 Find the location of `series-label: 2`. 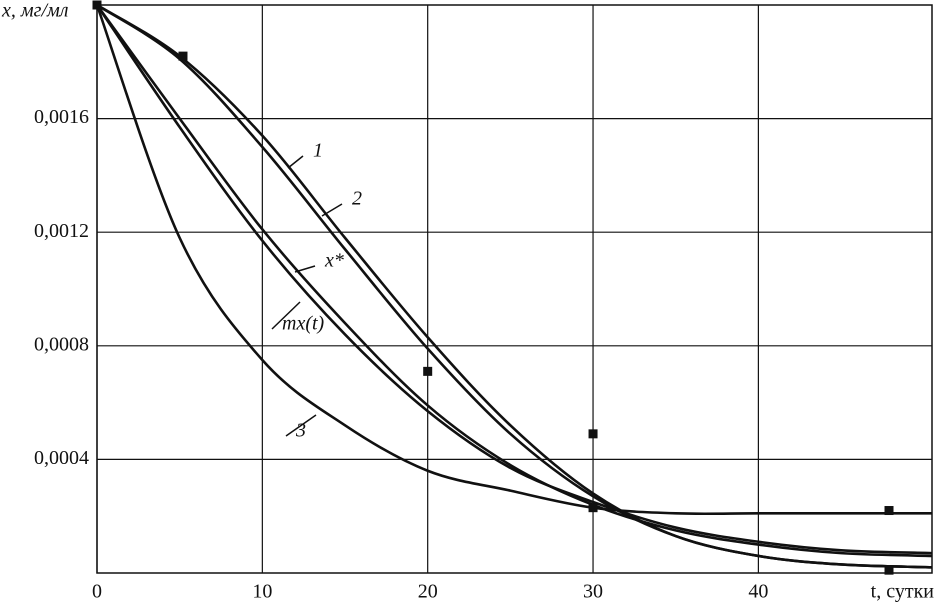

series-label: 2 is located at coordinates (357, 199).